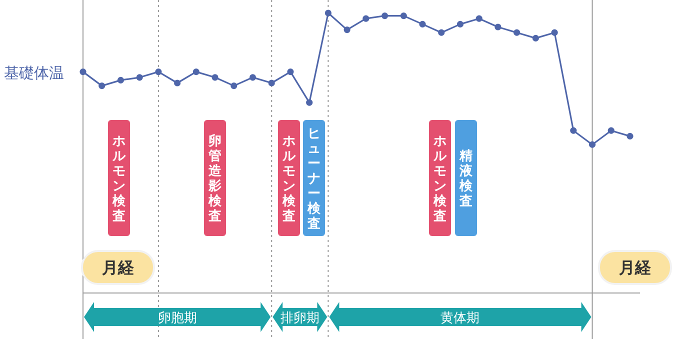 The image size is (680, 339). I want to click on label-box: 卵管造影検査, so click(215, 178).